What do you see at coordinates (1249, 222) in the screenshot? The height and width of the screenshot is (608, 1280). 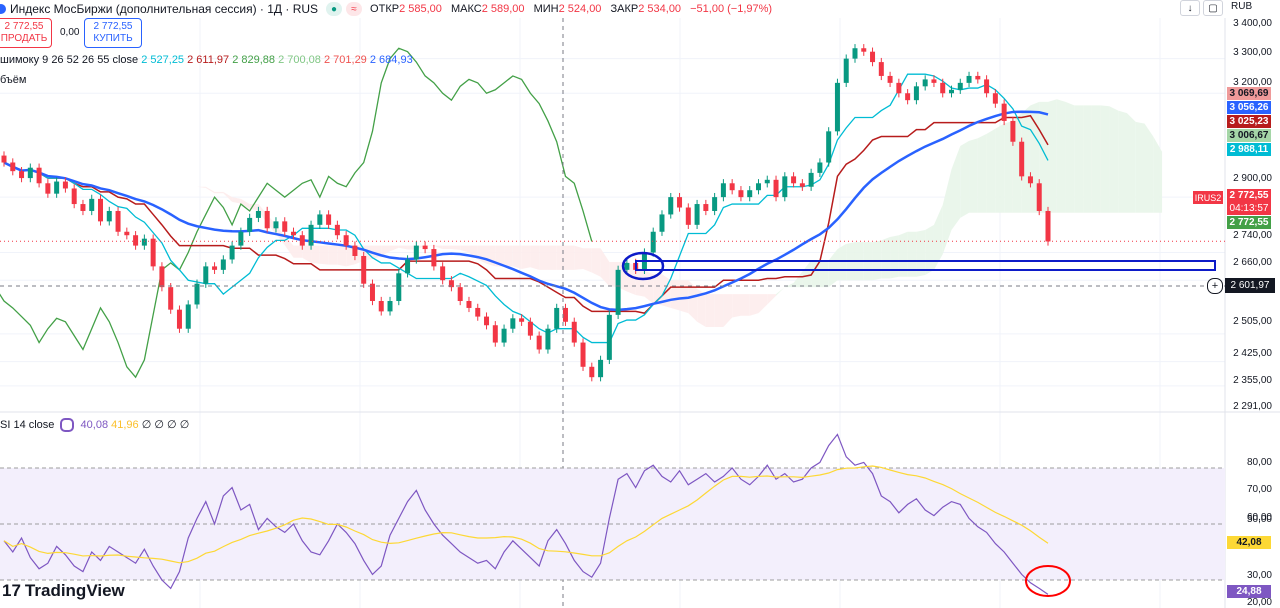 I see `chikou-price-tag: 2 772,55` at bounding box center [1249, 222].